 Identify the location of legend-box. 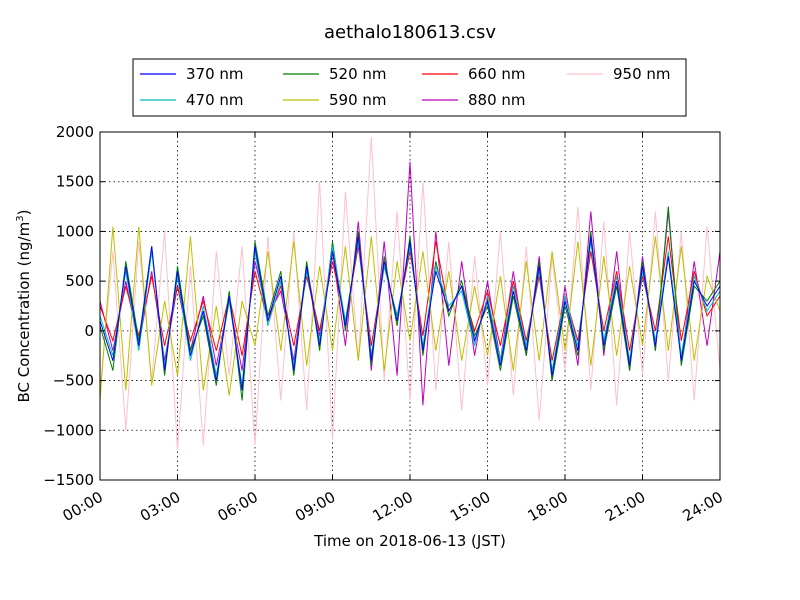
(409, 87).